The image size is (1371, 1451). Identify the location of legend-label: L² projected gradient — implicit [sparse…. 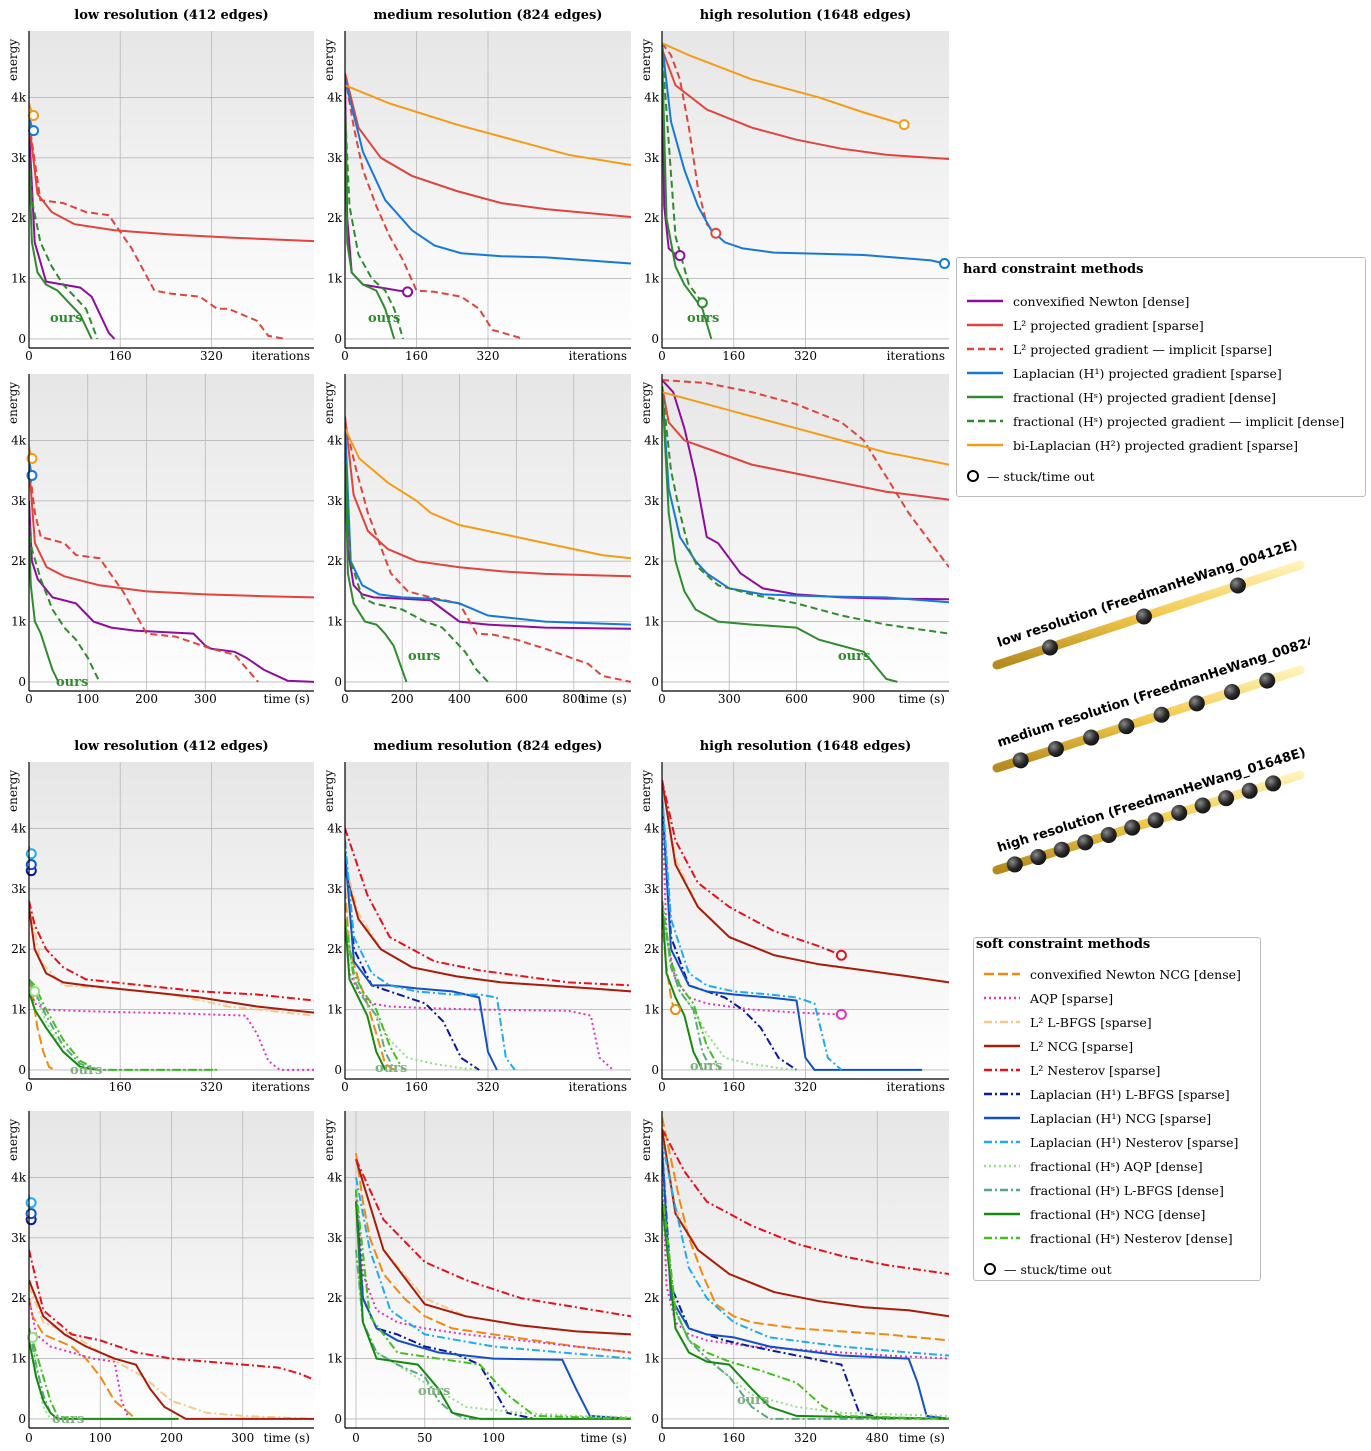
(1143, 349).